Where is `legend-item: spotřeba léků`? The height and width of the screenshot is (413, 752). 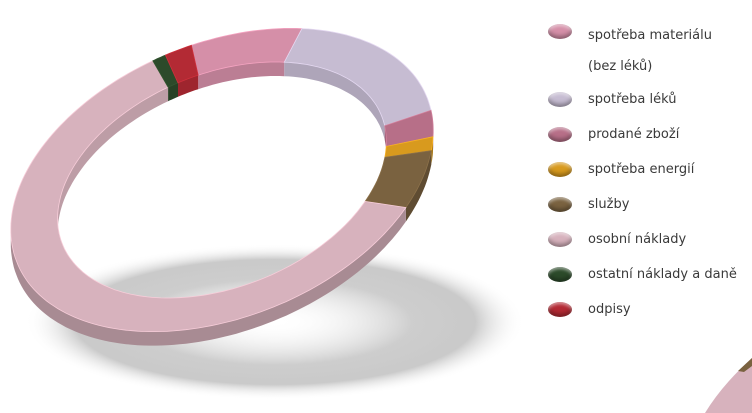 legend-item: spotřeba léků is located at coordinates (642, 99).